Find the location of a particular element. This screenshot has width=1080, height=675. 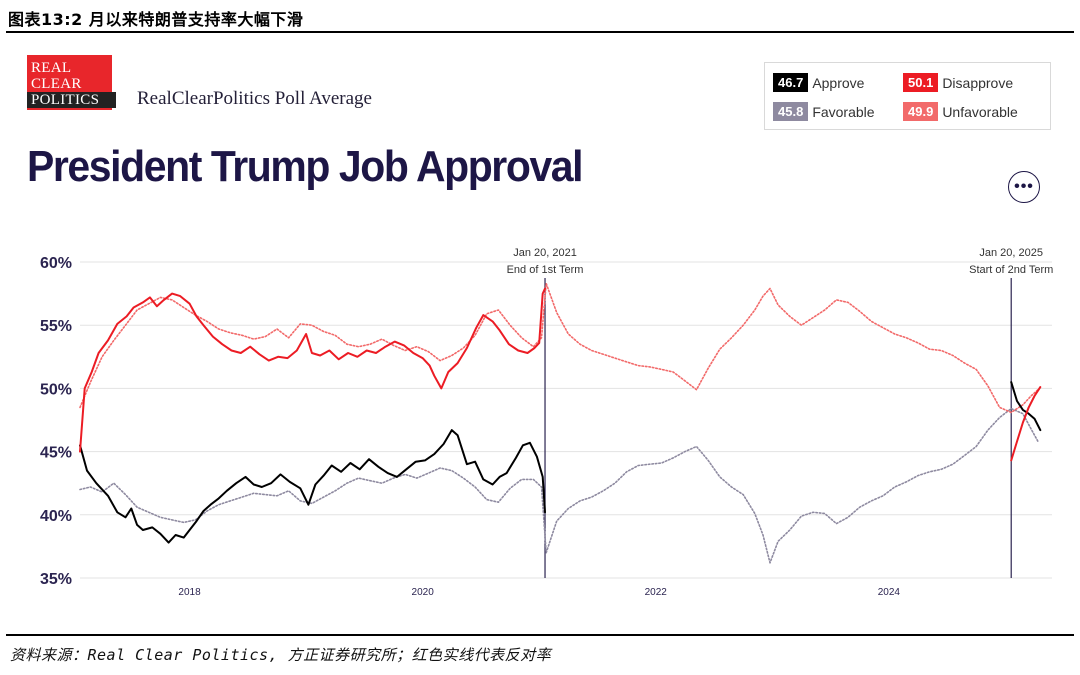

y-tick-label-50: 50% is located at coordinates (56, 389).